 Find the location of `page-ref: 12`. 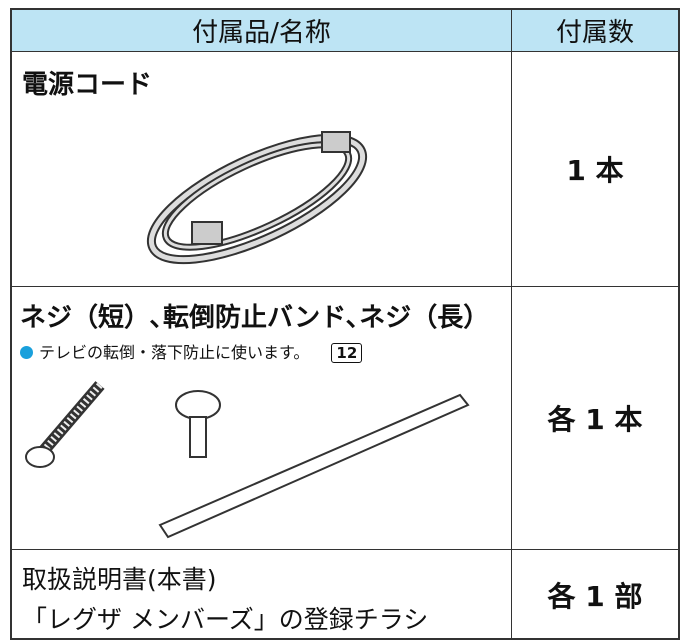

page-ref: 12 is located at coordinates (347, 353).